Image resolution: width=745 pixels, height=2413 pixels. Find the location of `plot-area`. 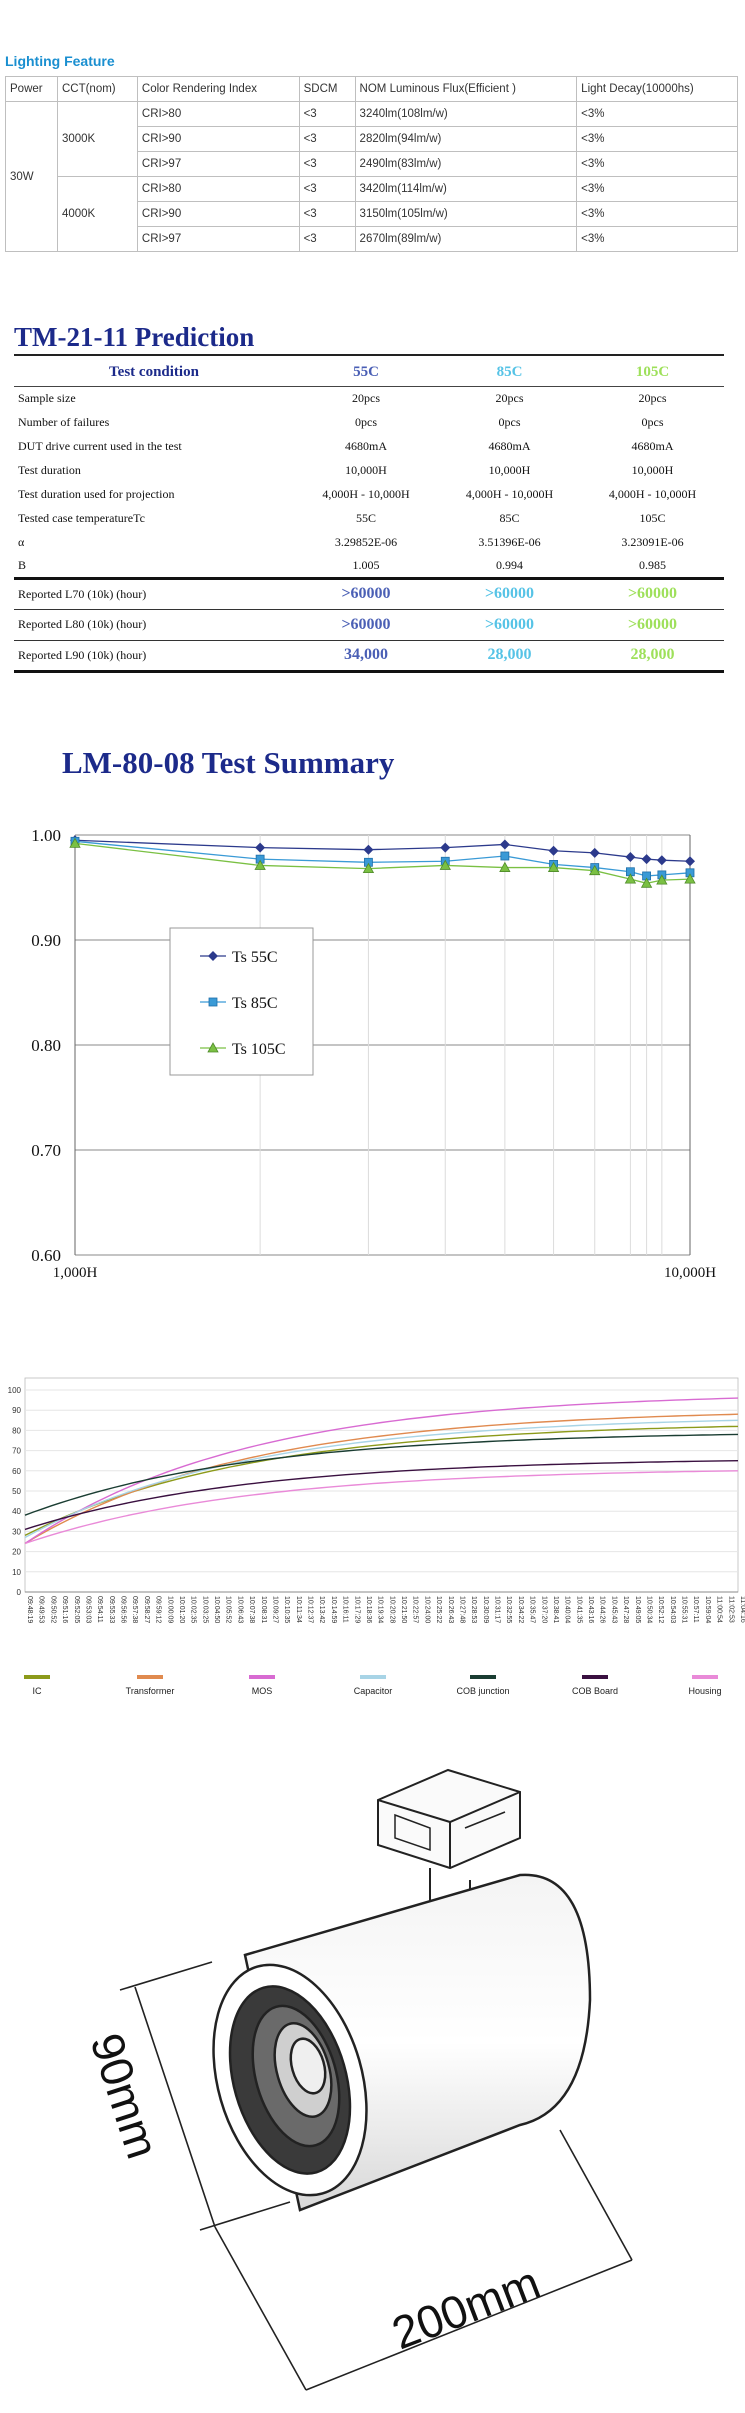

plot-area is located at coordinates (381, 1485).